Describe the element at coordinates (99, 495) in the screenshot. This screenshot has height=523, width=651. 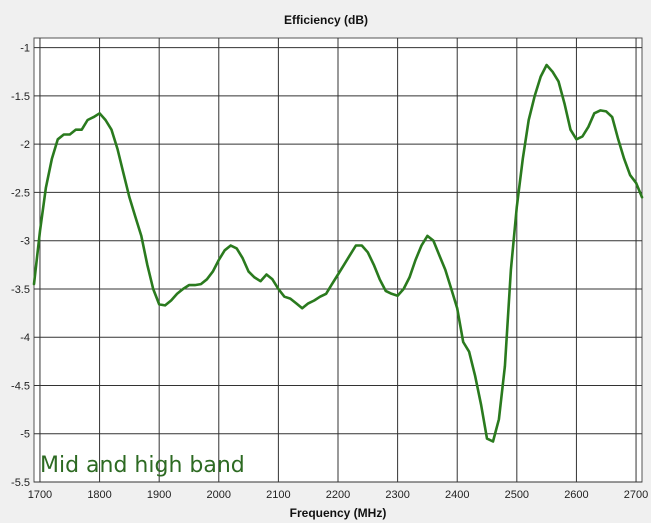
I see `x-tick-label: 1800` at that location.